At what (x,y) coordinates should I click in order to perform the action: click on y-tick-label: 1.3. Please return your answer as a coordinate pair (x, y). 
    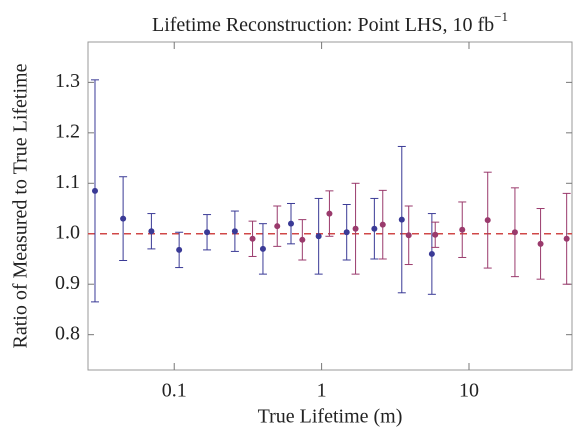
    Looking at the image, I should click on (67, 81).